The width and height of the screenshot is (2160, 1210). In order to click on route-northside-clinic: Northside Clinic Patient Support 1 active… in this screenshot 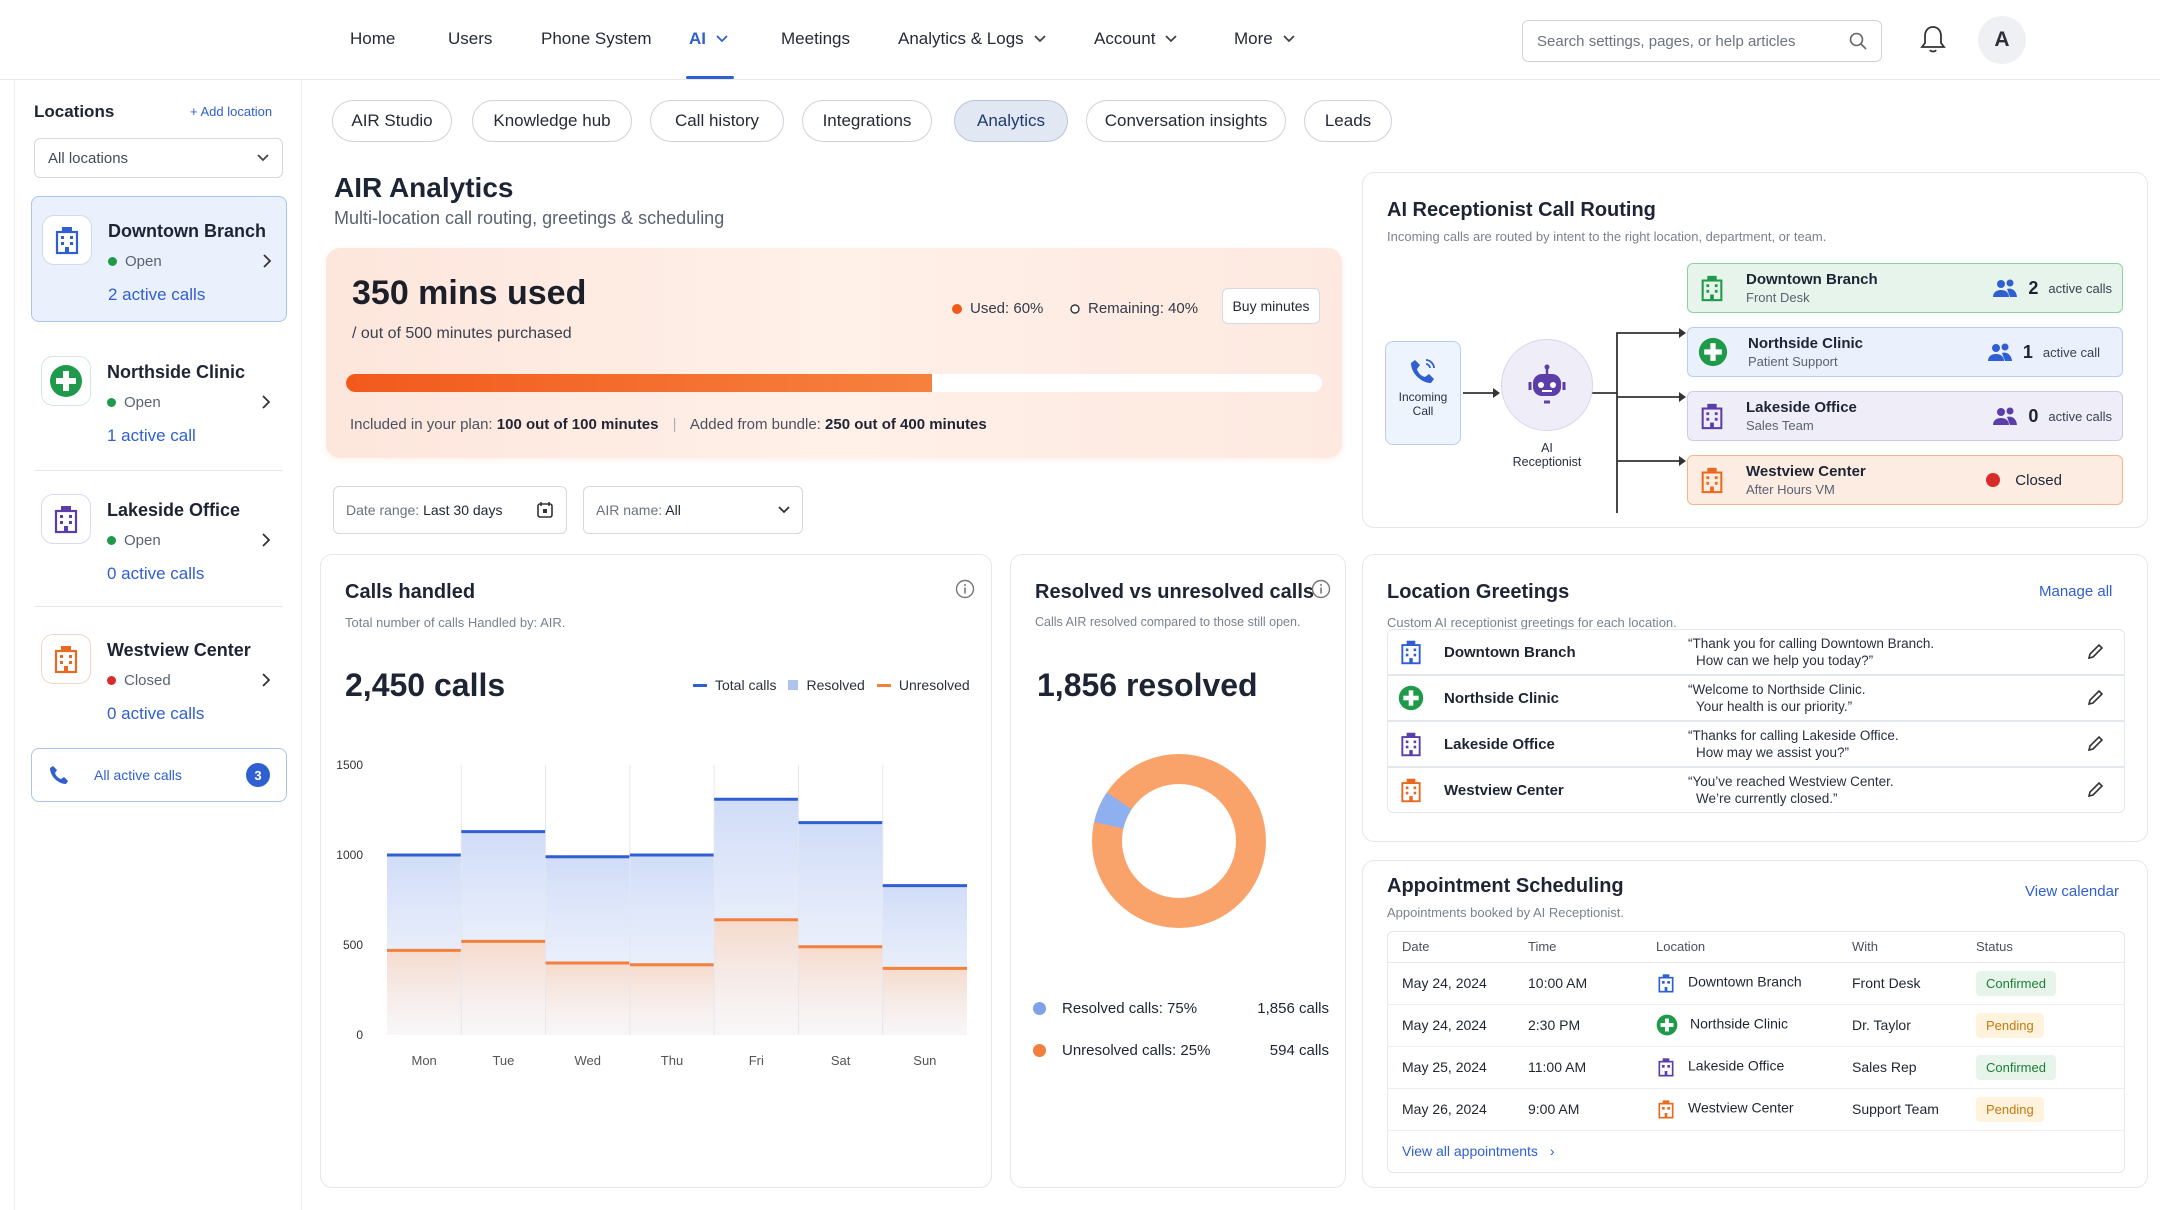, I will do `click(1905, 352)`.